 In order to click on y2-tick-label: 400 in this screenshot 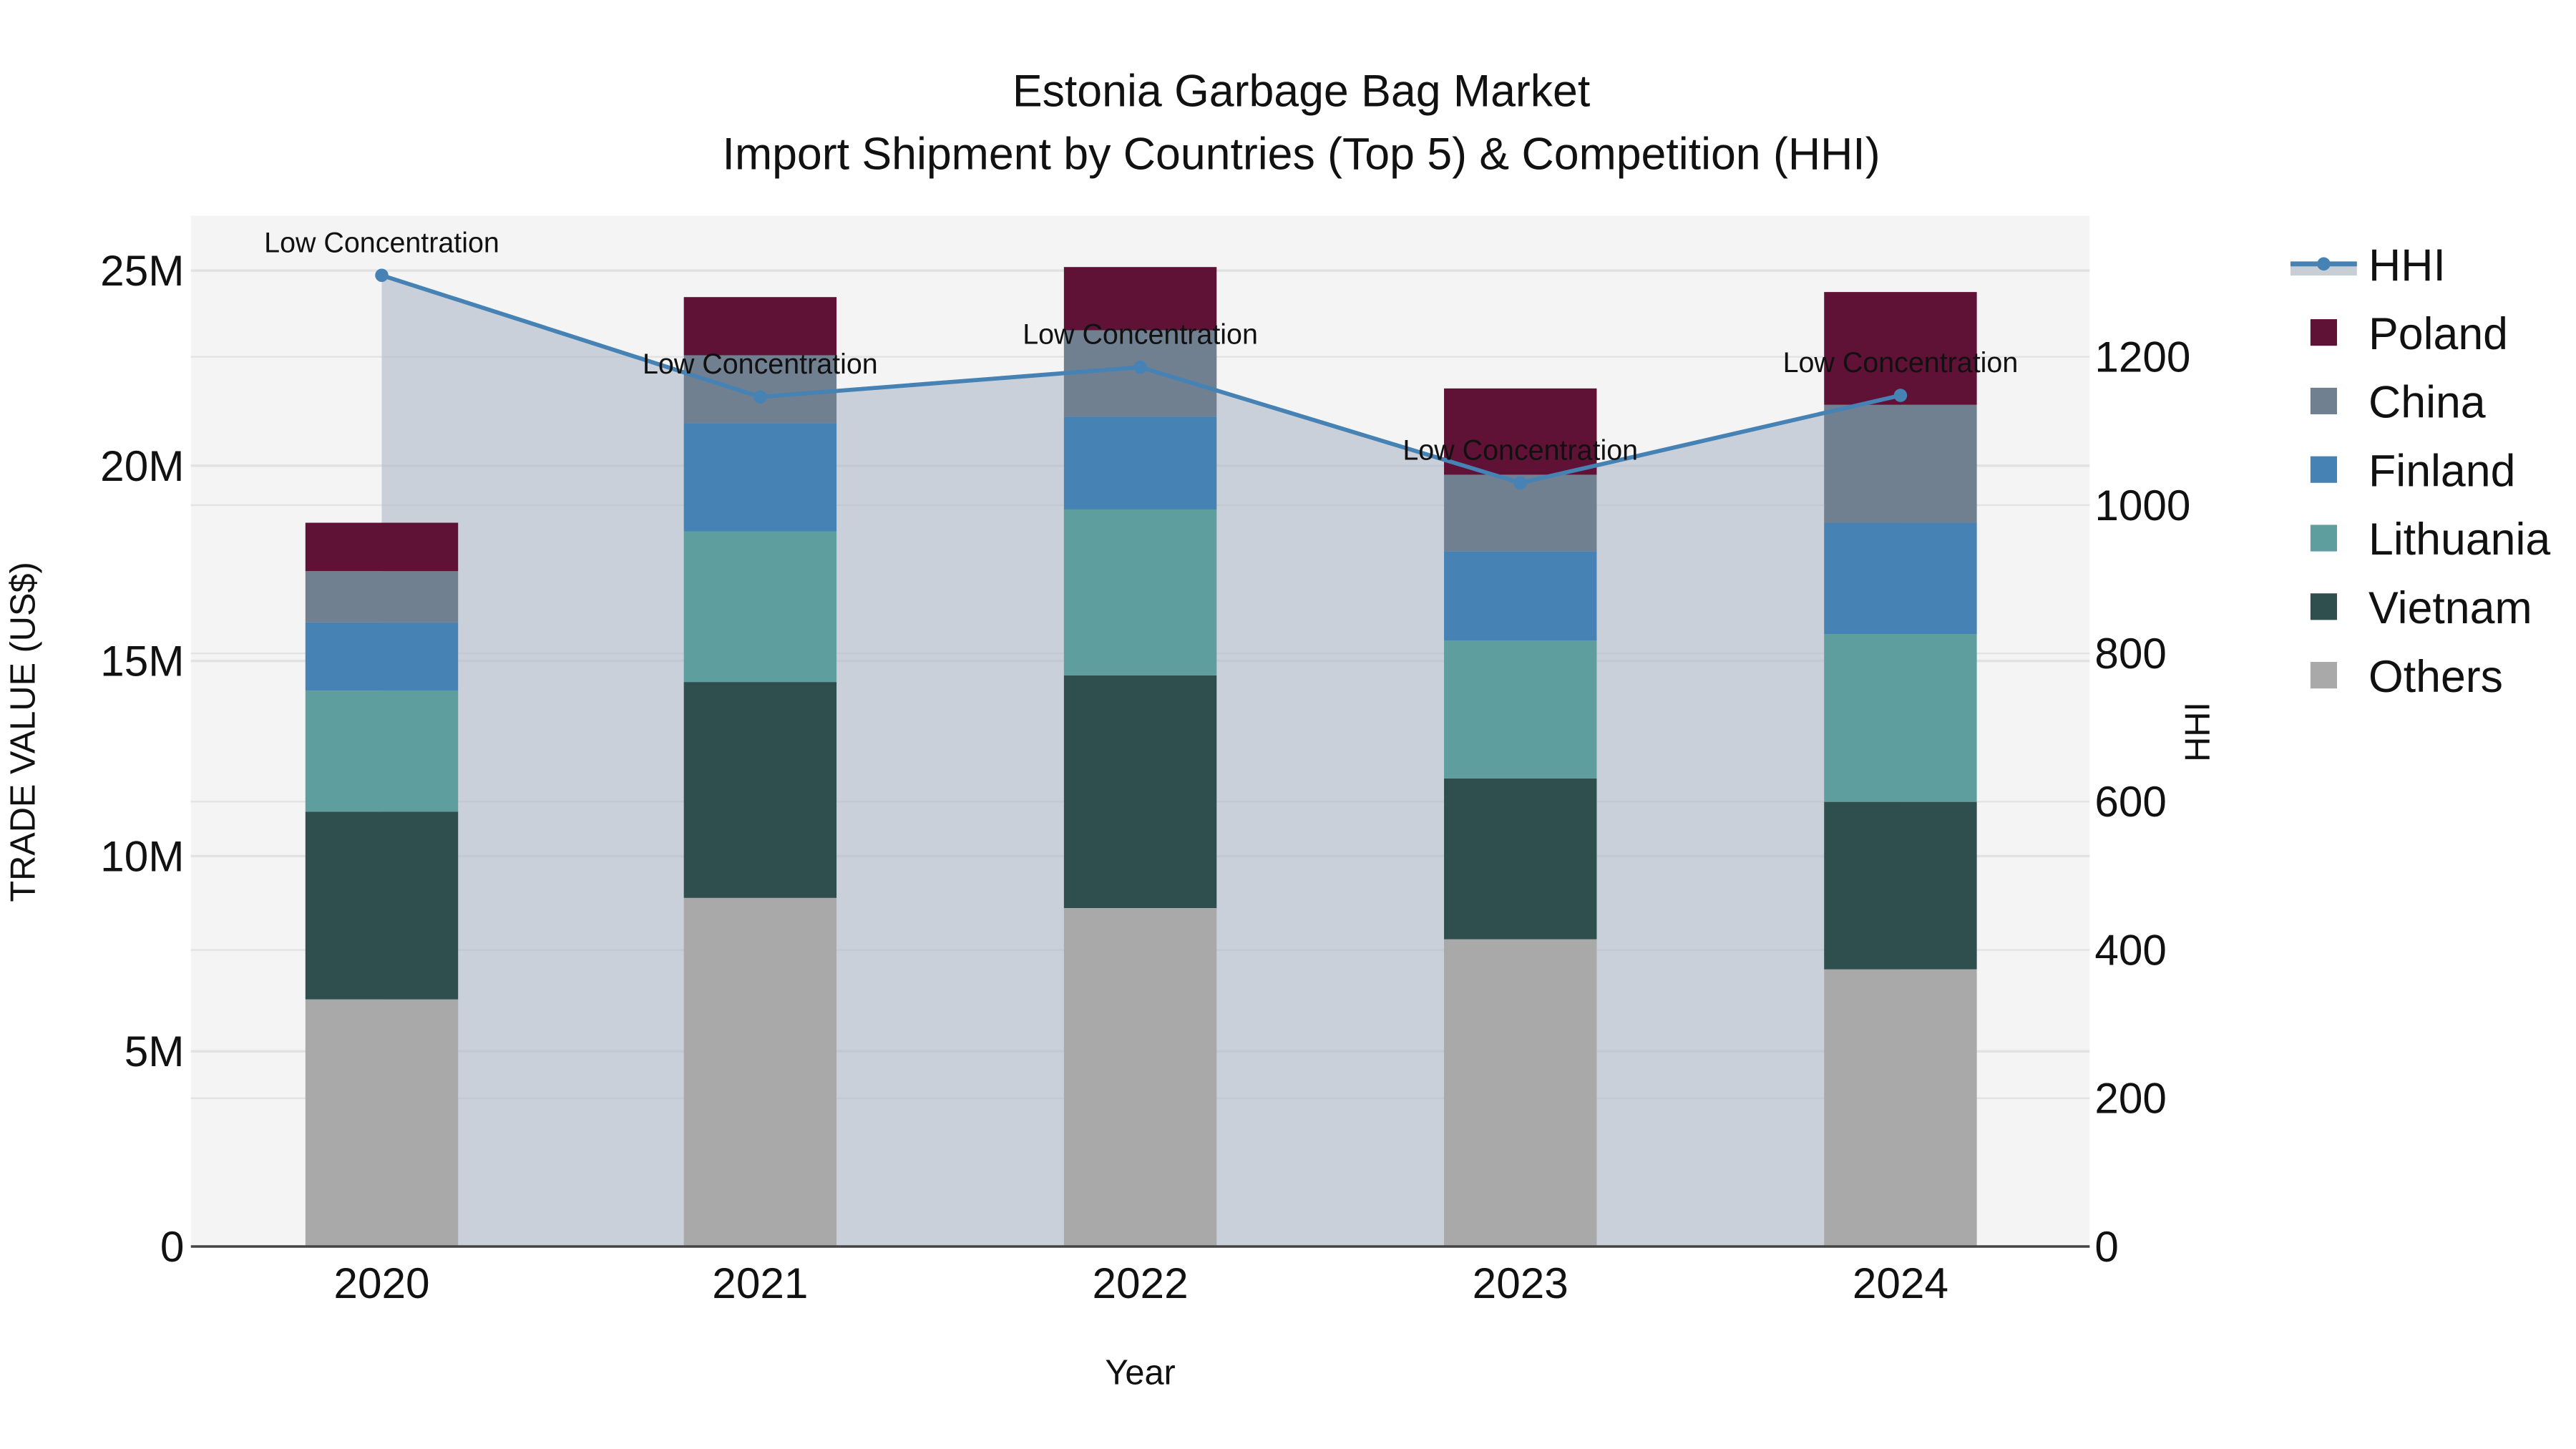, I will do `click(2130, 949)`.